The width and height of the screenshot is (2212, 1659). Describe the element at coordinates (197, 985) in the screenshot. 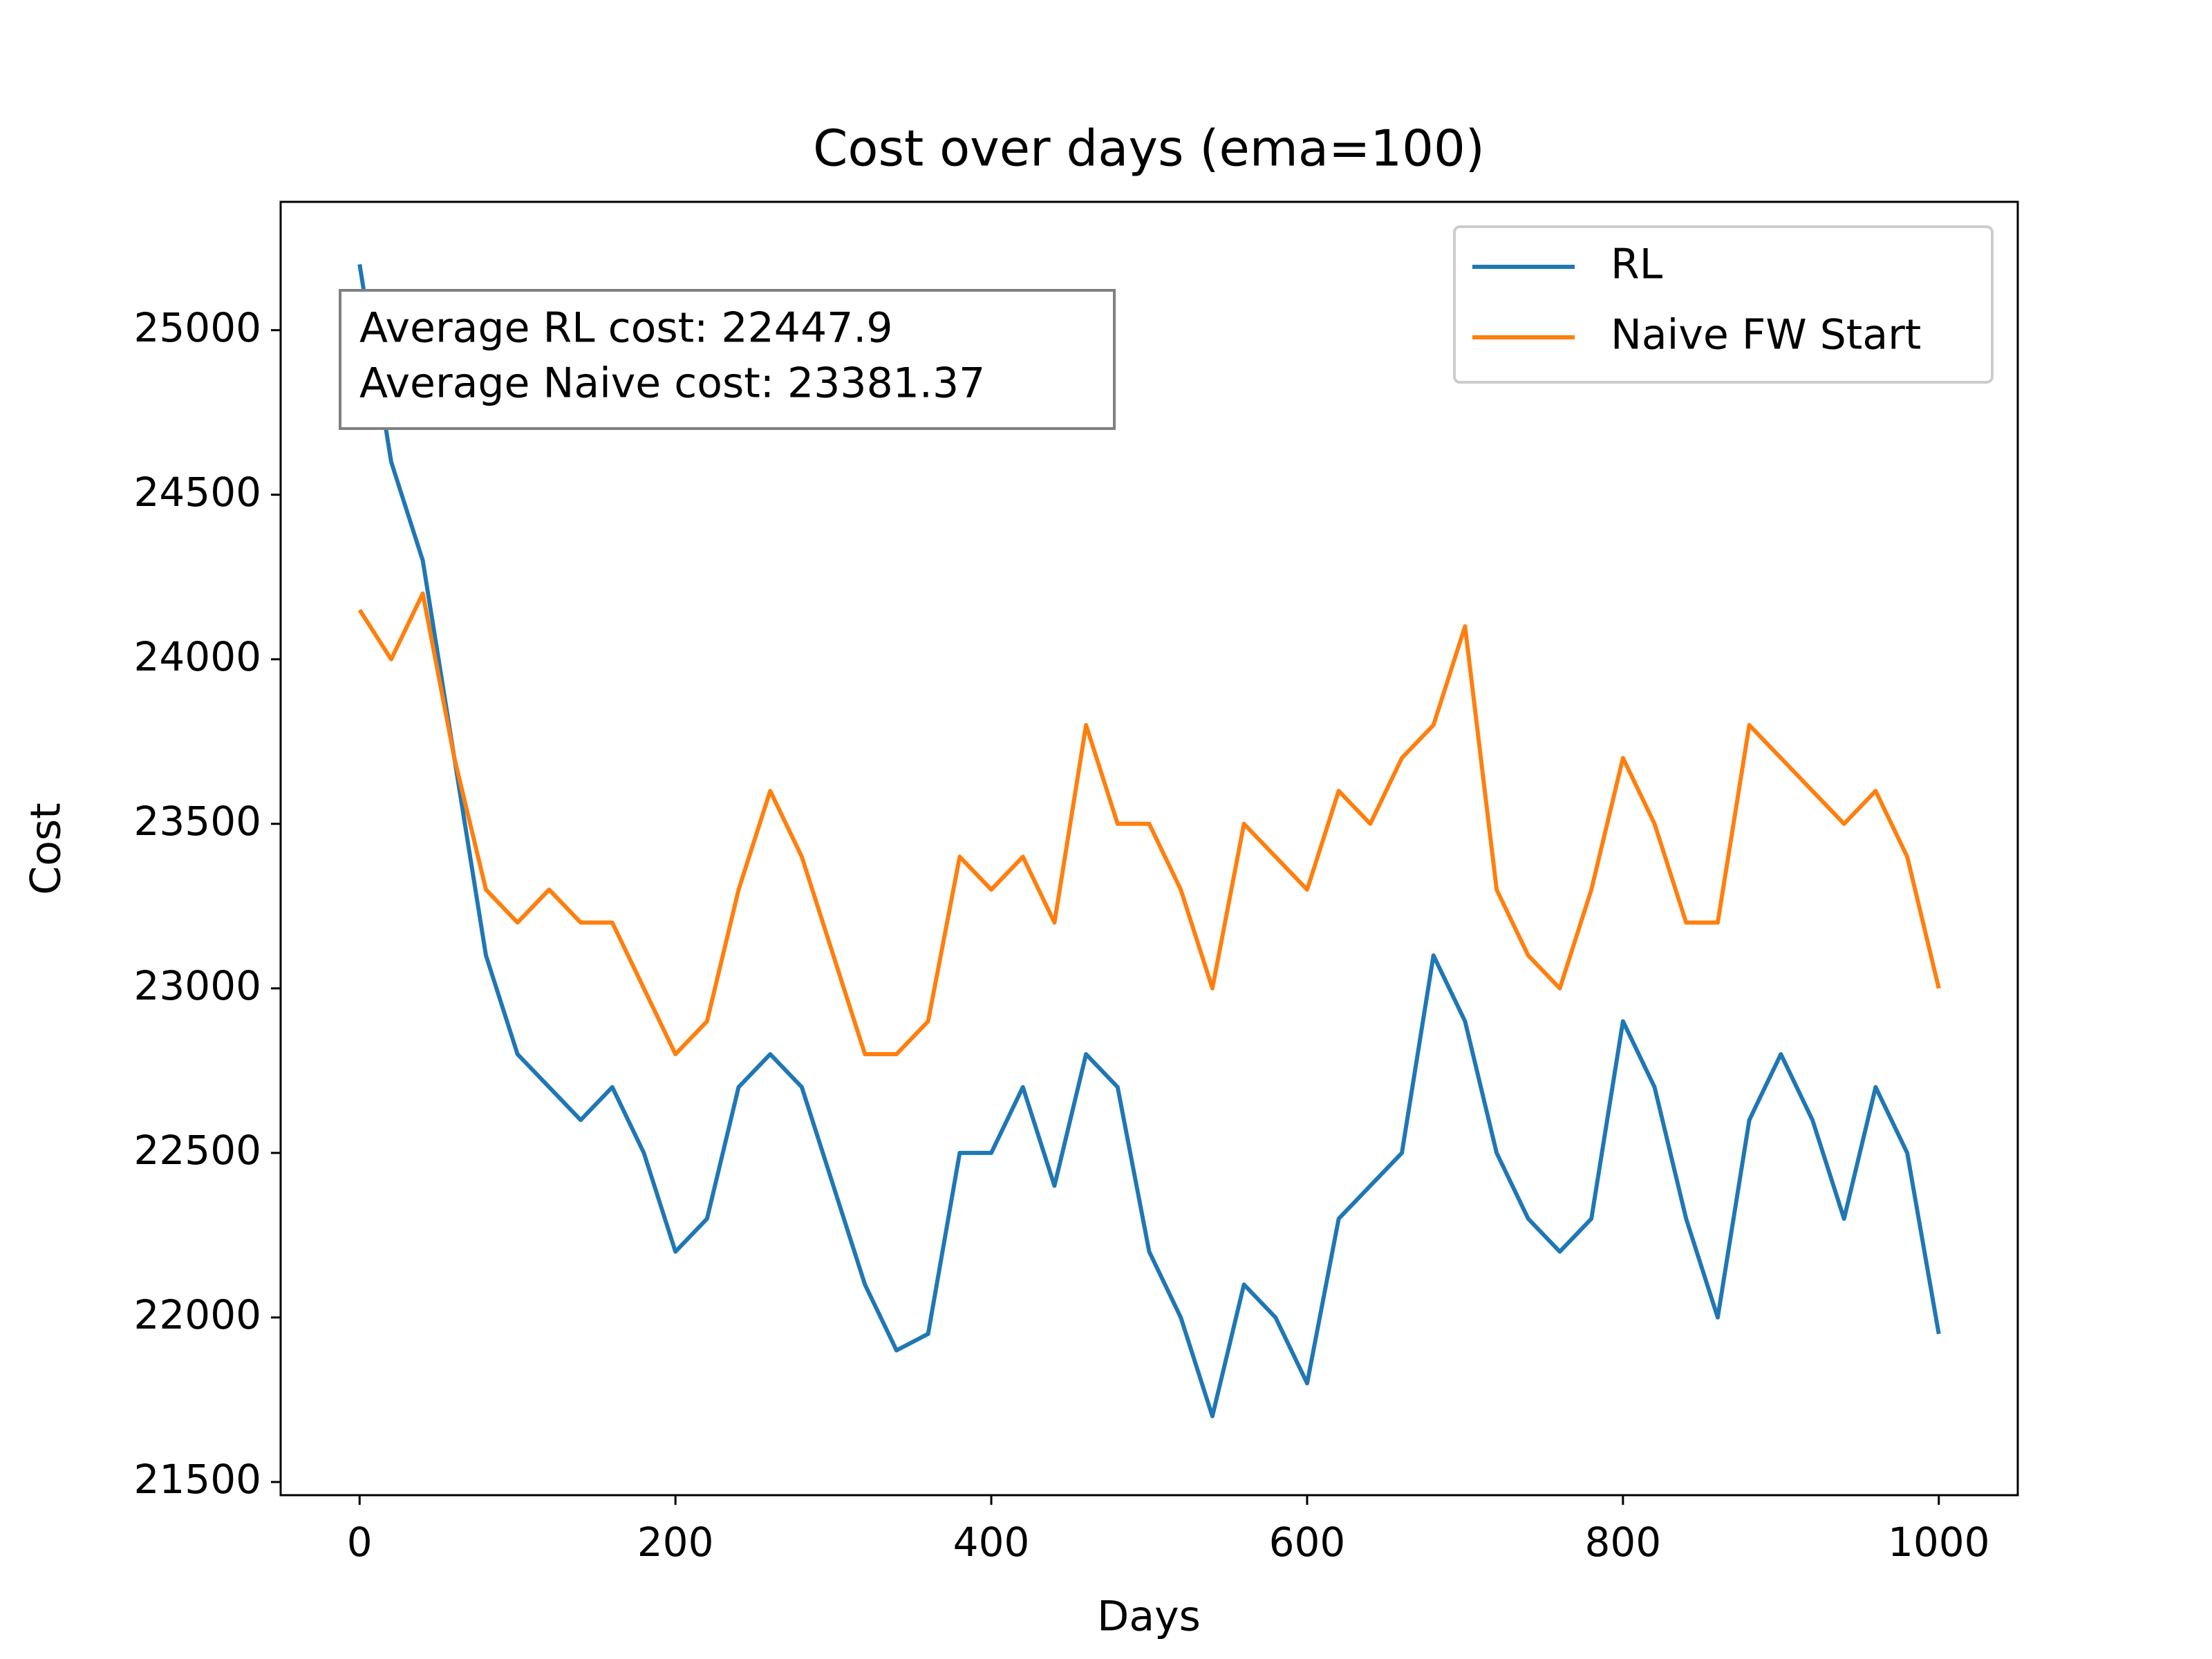

I see `y-tick-label: 23000` at that location.